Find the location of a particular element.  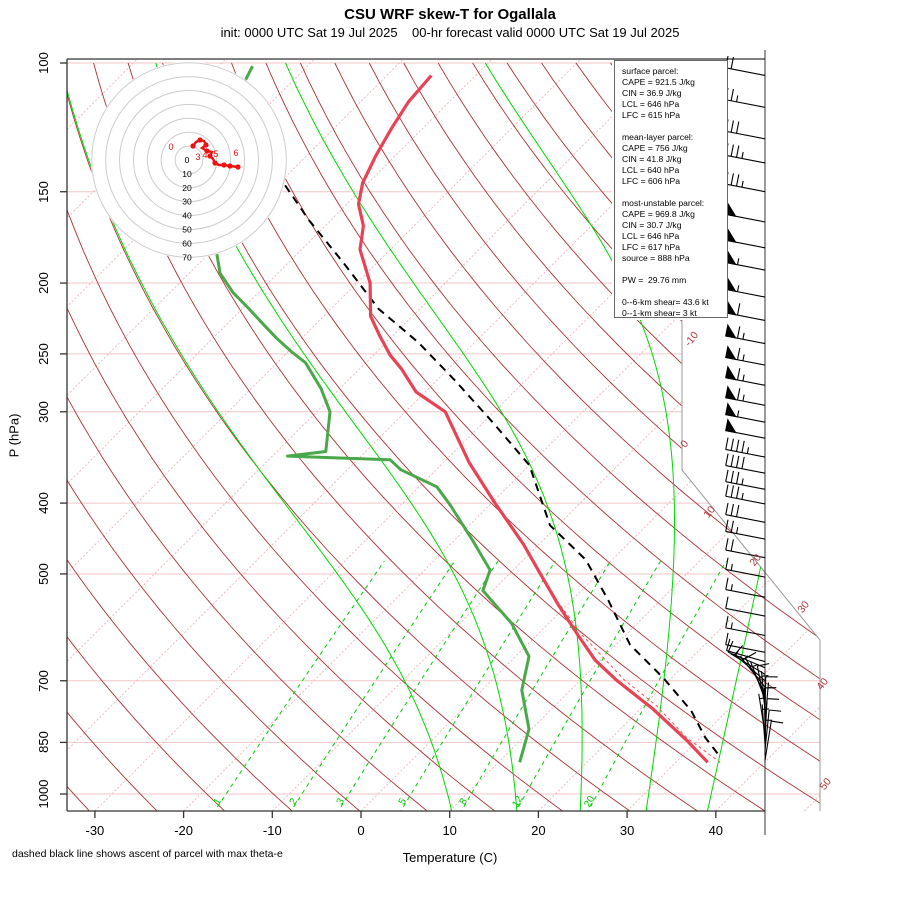

pressure-tick-label: 850 is located at coordinates (43, 742).